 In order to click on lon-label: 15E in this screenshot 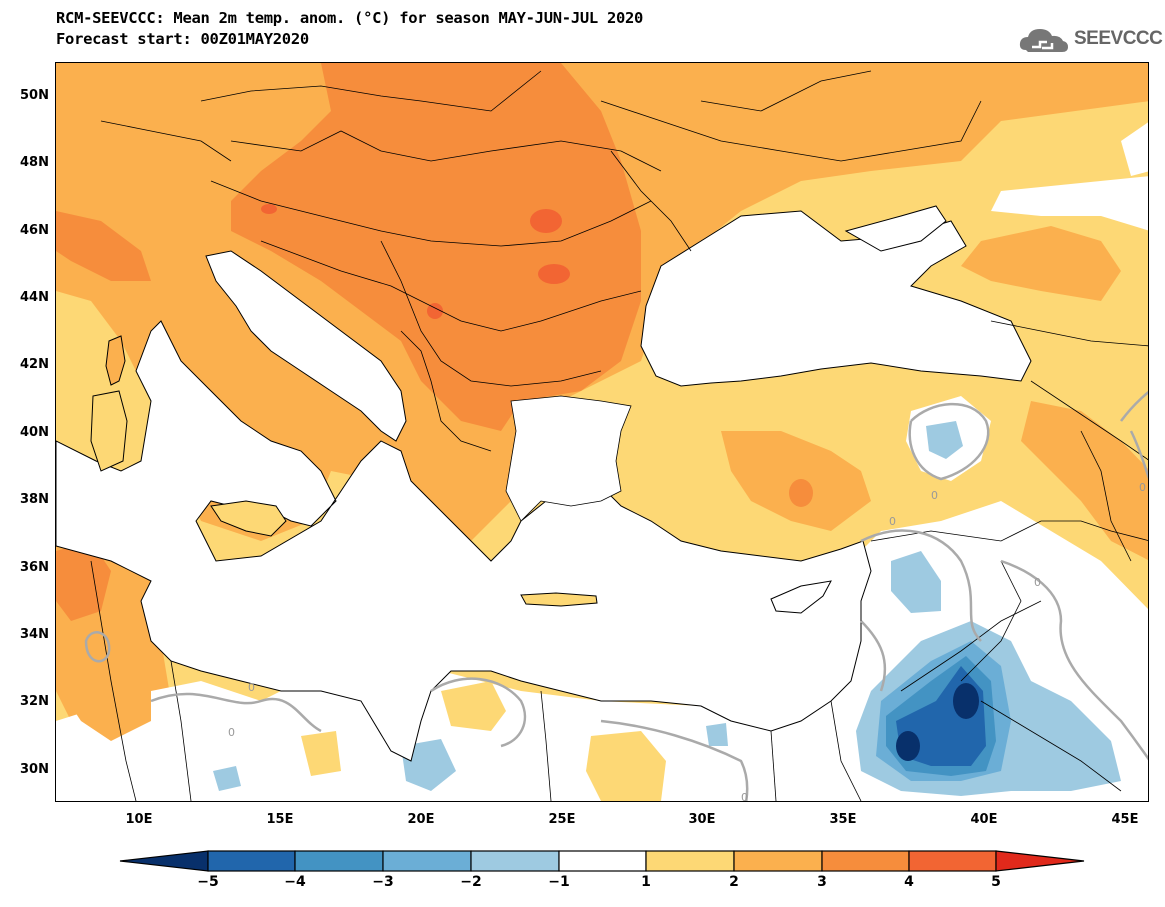, I will do `click(280, 819)`.